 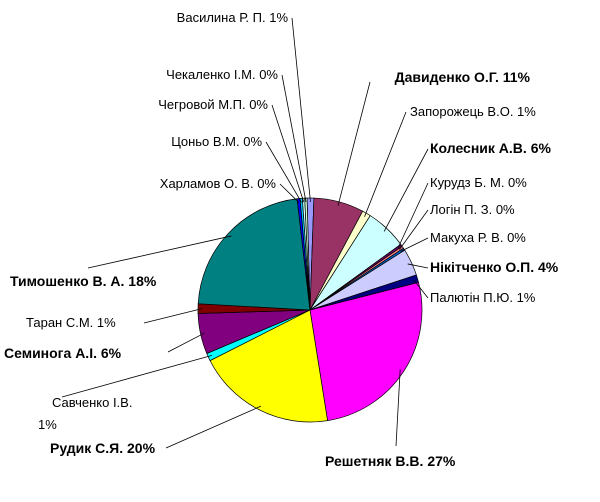 What do you see at coordinates (218, 183) in the screenshot?
I see `slice-label: Харламов О. В. 0%` at bounding box center [218, 183].